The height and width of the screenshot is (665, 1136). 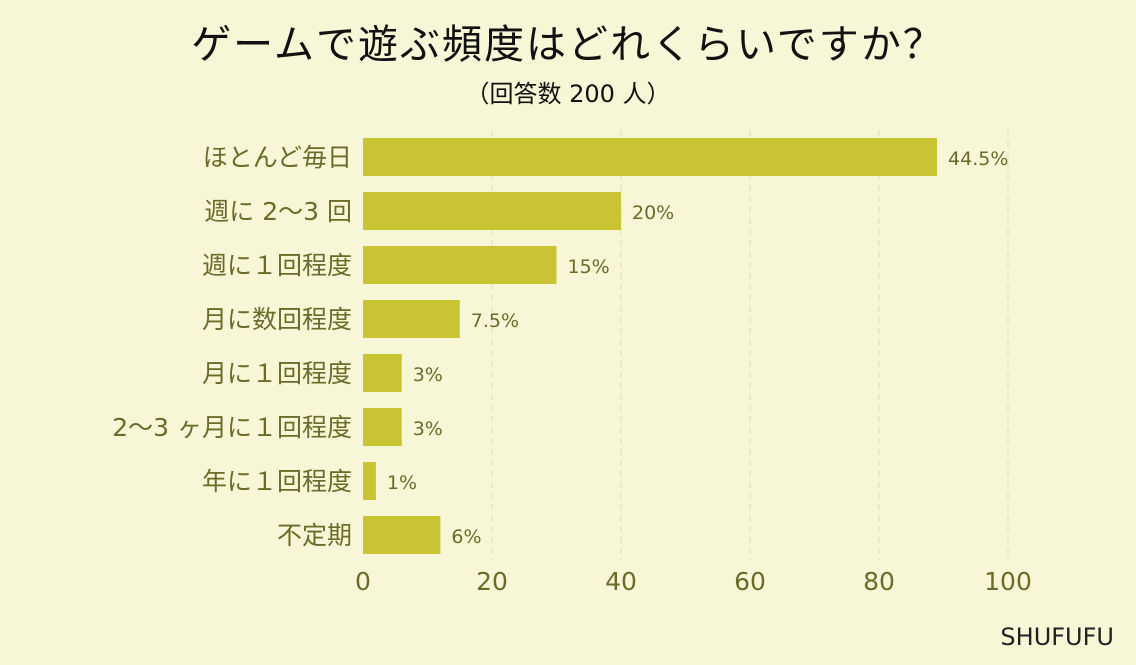 I want to click on value-label: 6%, so click(x=466, y=537).